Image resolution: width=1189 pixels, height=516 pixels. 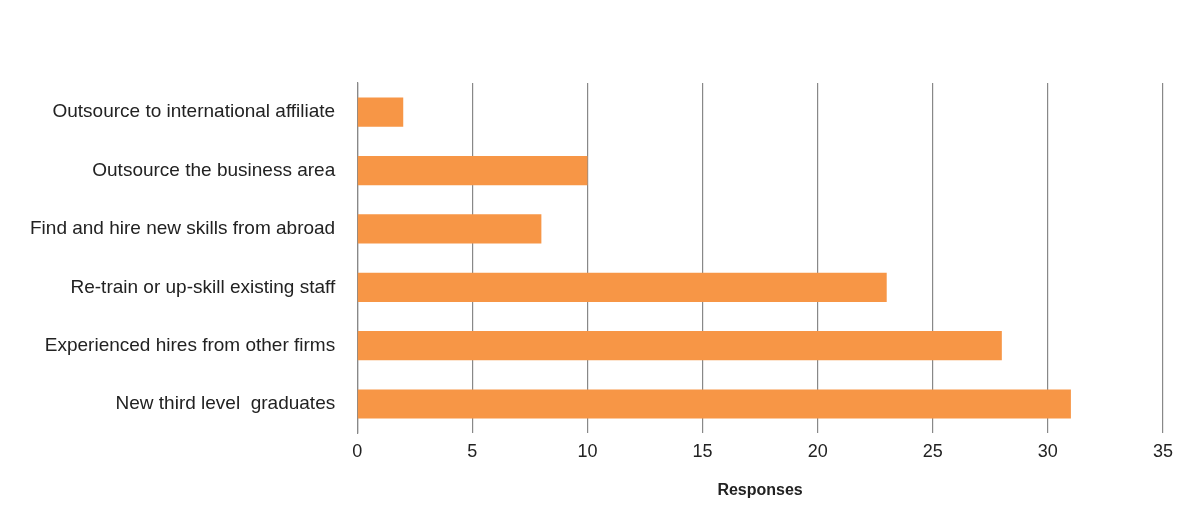 What do you see at coordinates (932, 450) in the screenshot?
I see `x-tick-label: 25` at bounding box center [932, 450].